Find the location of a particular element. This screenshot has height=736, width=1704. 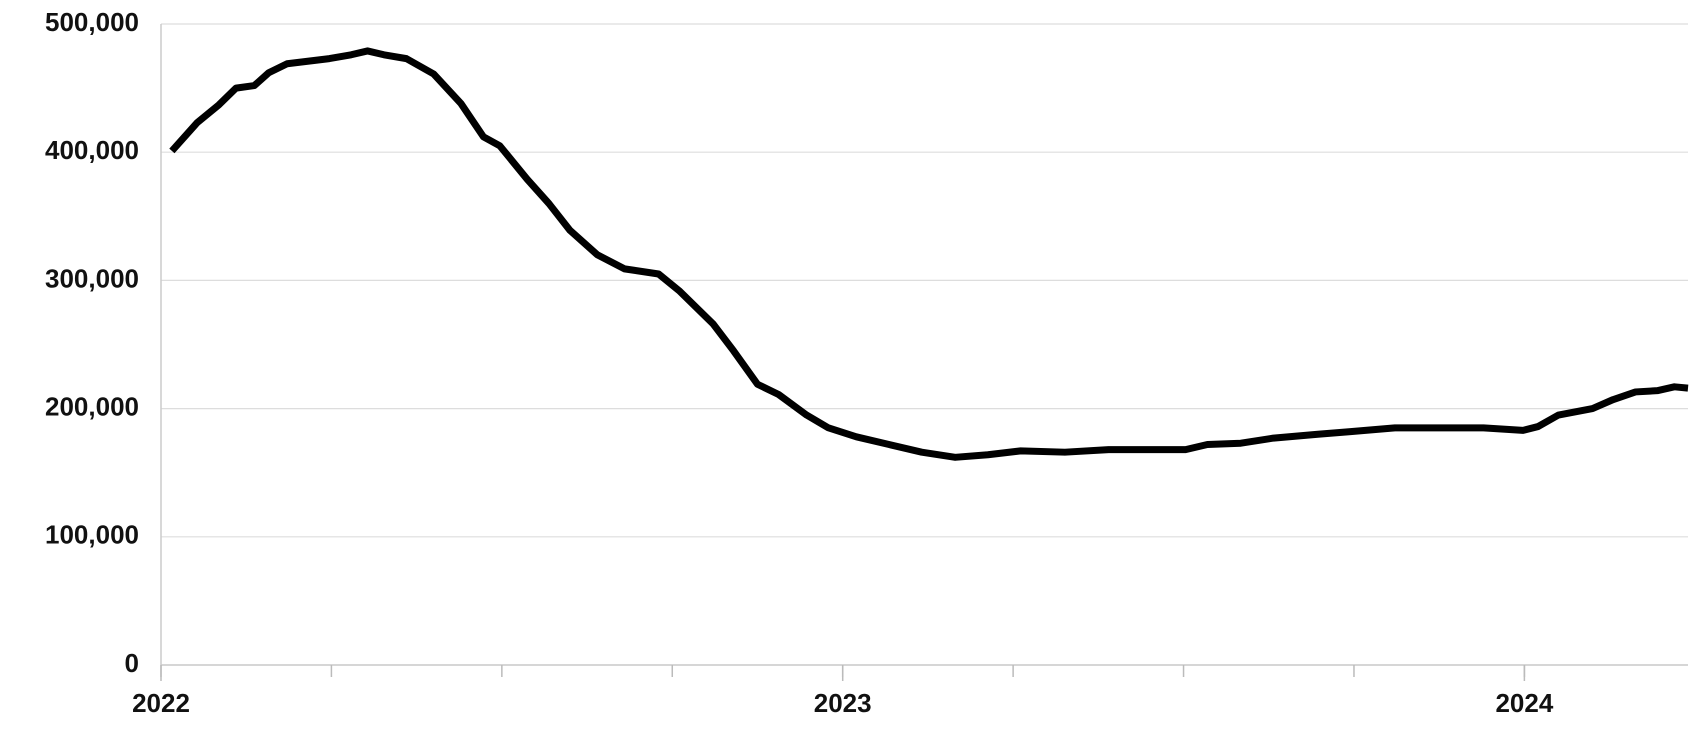

y-tick-label: 300,000 is located at coordinates (92, 278).